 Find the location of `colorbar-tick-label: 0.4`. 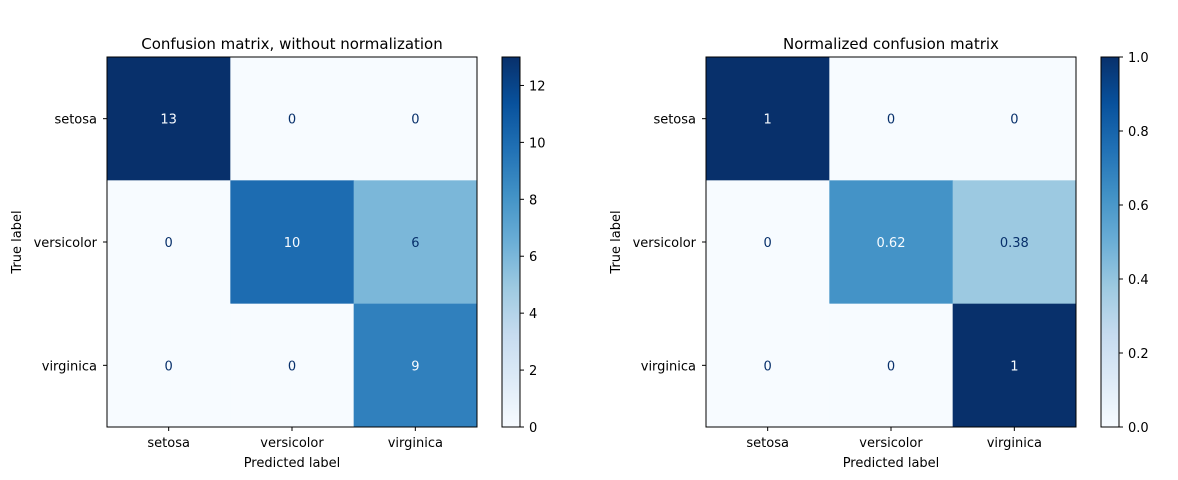

colorbar-tick-label: 0.4 is located at coordinates (1138, 280).